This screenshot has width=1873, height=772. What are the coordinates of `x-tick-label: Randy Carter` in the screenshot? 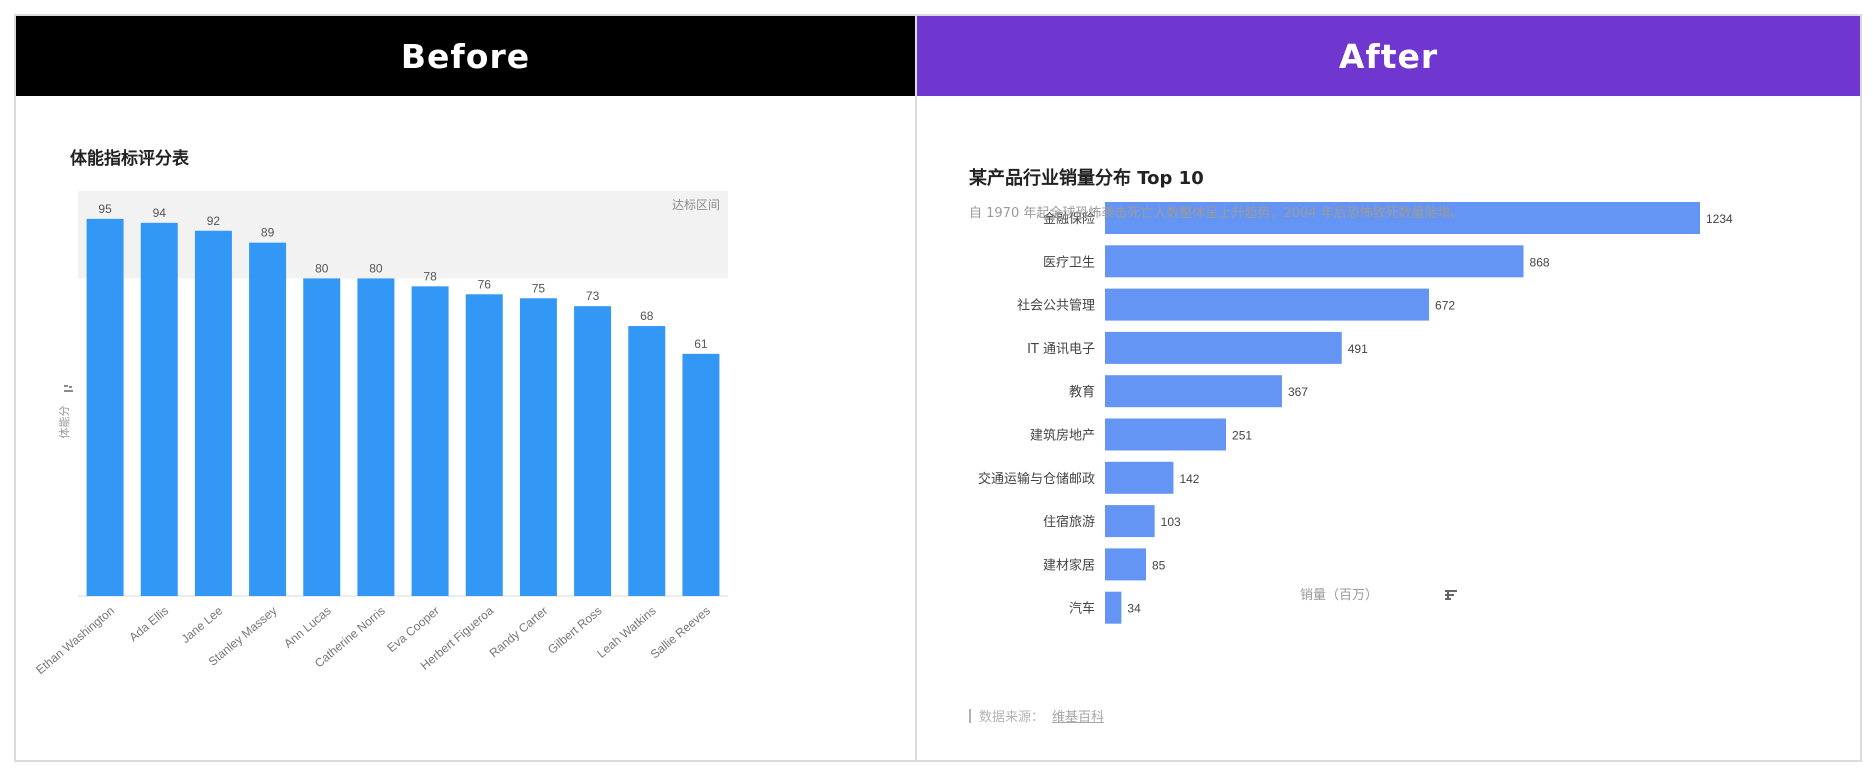 It's located at (519, 632).